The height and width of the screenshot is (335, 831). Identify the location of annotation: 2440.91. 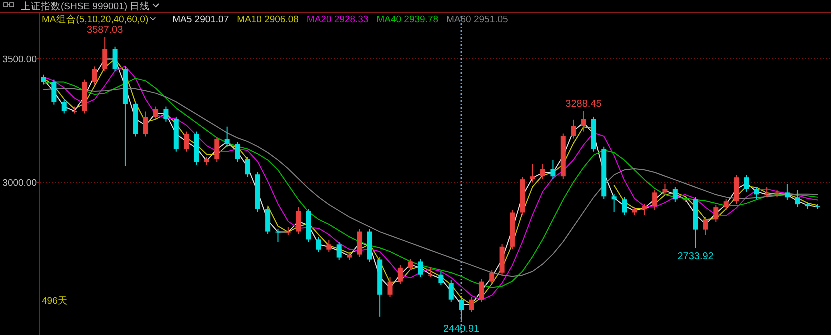
(461, 329).